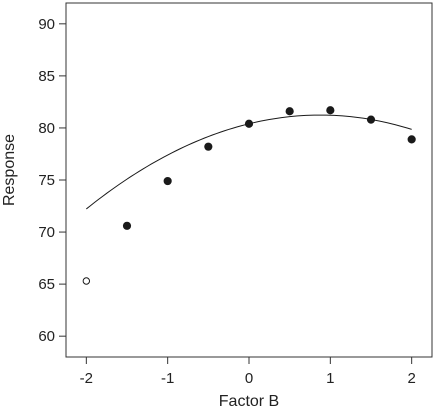  I want to click on x-tick-label: 1, so click(330, 378).